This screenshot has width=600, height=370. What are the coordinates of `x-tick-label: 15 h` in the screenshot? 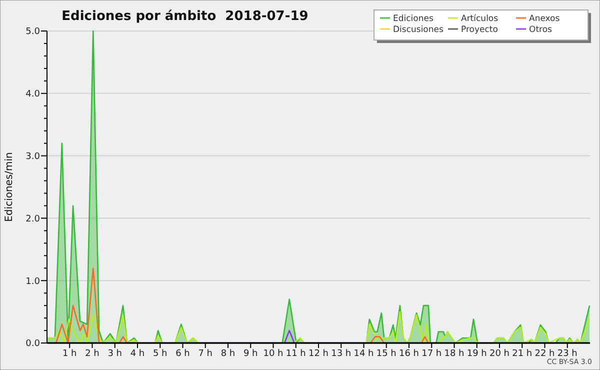 It's located at (386, 354).